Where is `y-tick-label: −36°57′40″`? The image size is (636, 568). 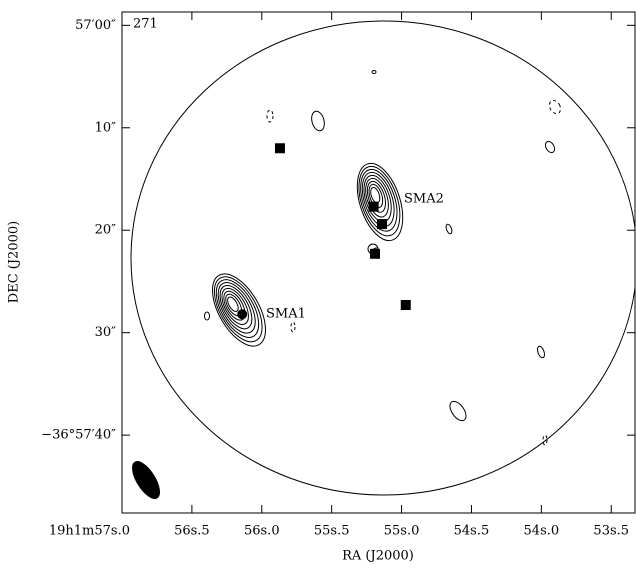
y-tick-label: −36°57′40″ is located at coordinates (78, 435).